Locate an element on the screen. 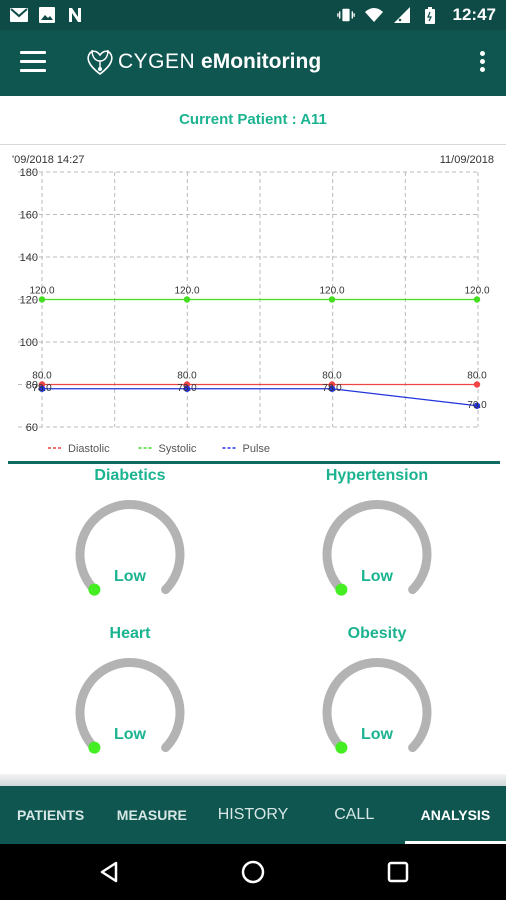 The width and height of the screenshot is (506, 900). signal-icon is located at coordinates (402, 15).